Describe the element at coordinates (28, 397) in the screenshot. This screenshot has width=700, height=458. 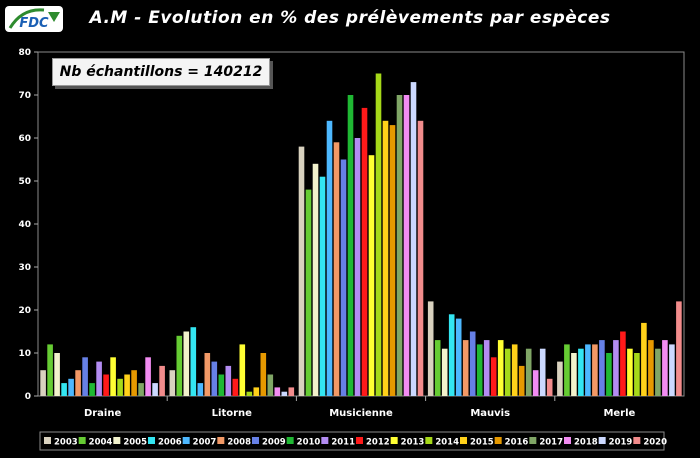
I see `y-tick-label: 0` at that location.